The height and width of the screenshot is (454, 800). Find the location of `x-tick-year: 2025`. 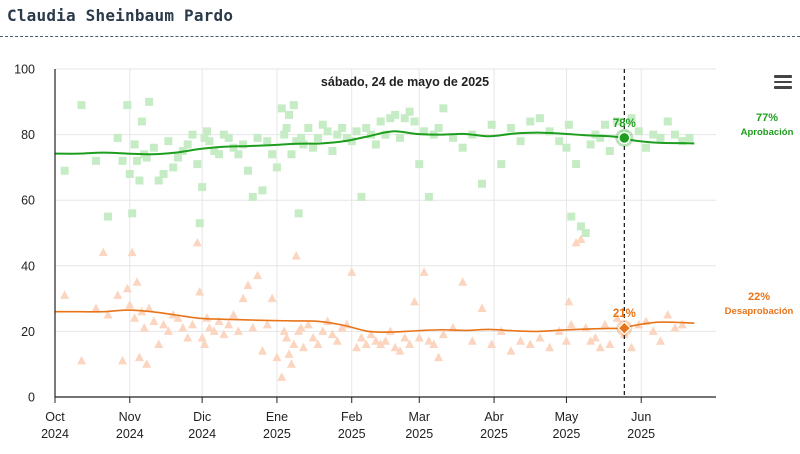

x-tick-year: 2025 is located at coordinates (567, 434).